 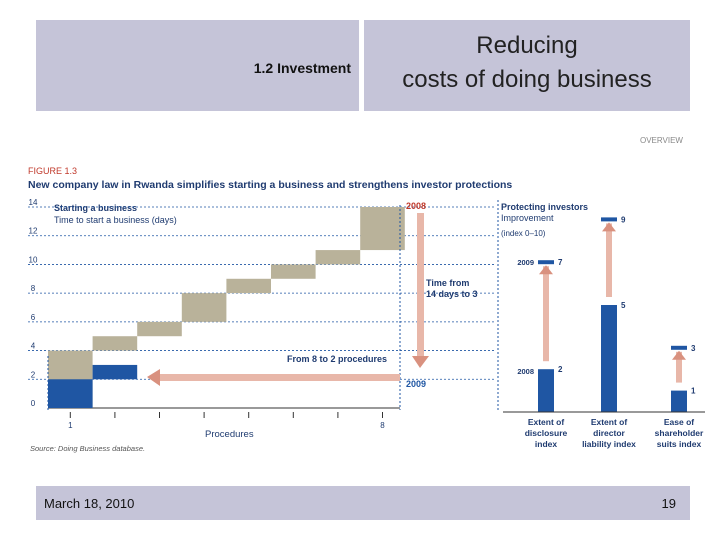 I want to click on slide-title-line-1: Reducing, so click(x=527, y=45).